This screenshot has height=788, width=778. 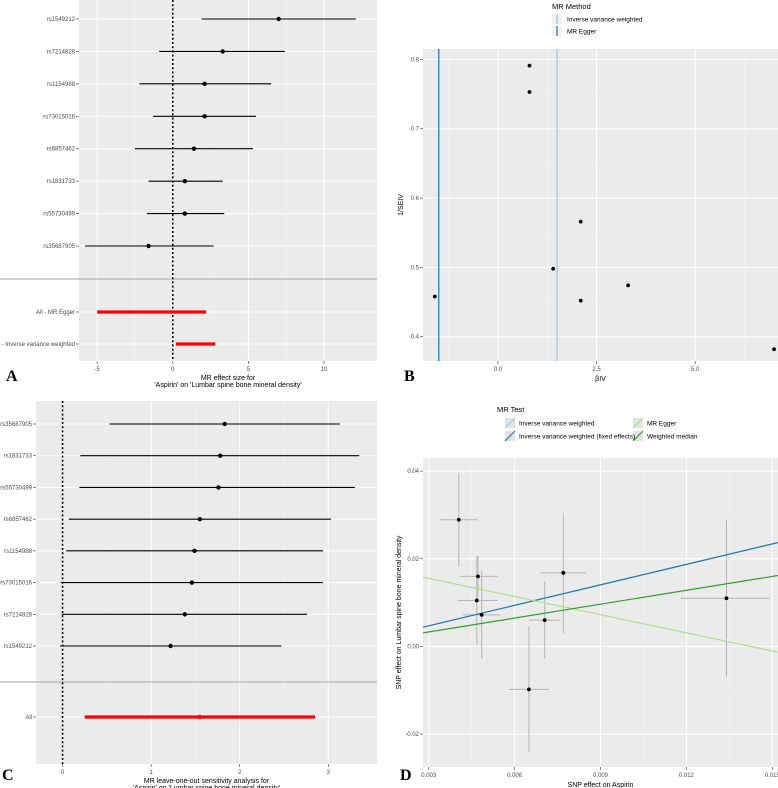 What do you see at coordinates (596, 370) in the screenshot?
I see `x-tick-label: 2.5` at bounding box center [596, 370].